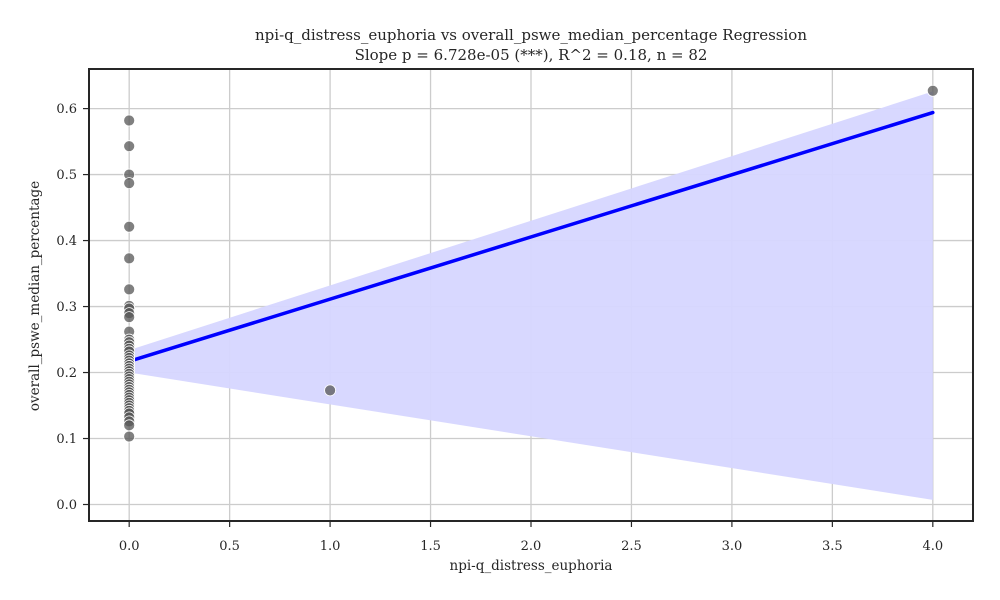  I want to click on x-tick-label: 3.0, so click(732, 546).